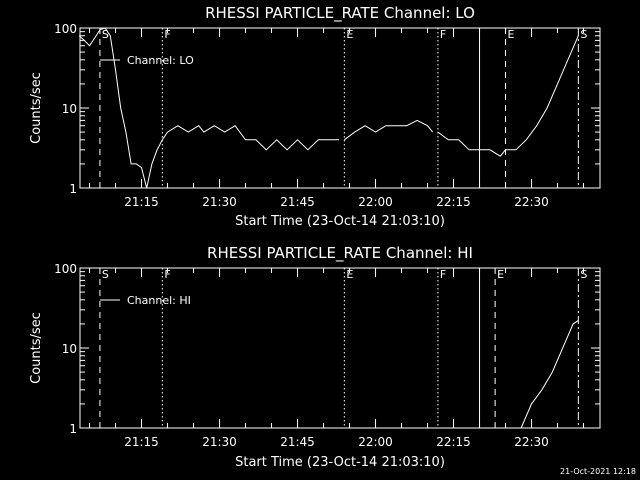 The height and width of the screenshot is (480, 640). What do you see at coordinates (340, 13) in the screenshot?
I see `chart-title: RHESSI PARTICLE_RATE Channel: LO` at bounding box center [340, 13].